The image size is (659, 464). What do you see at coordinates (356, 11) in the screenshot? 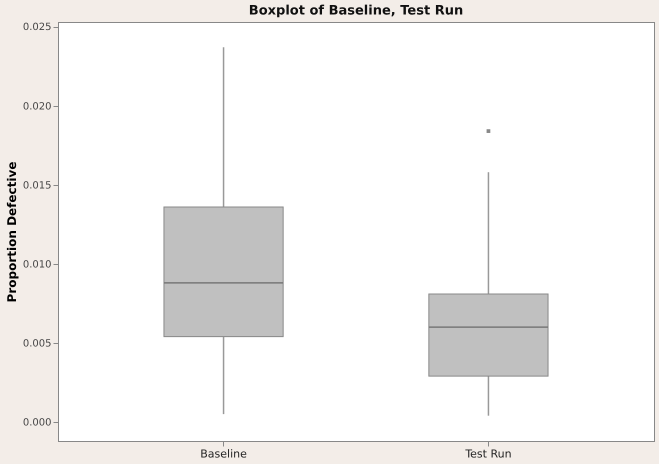
I see `chart-title: Boxplot of Baseline, Test Run` at bounding box center [356, 11].